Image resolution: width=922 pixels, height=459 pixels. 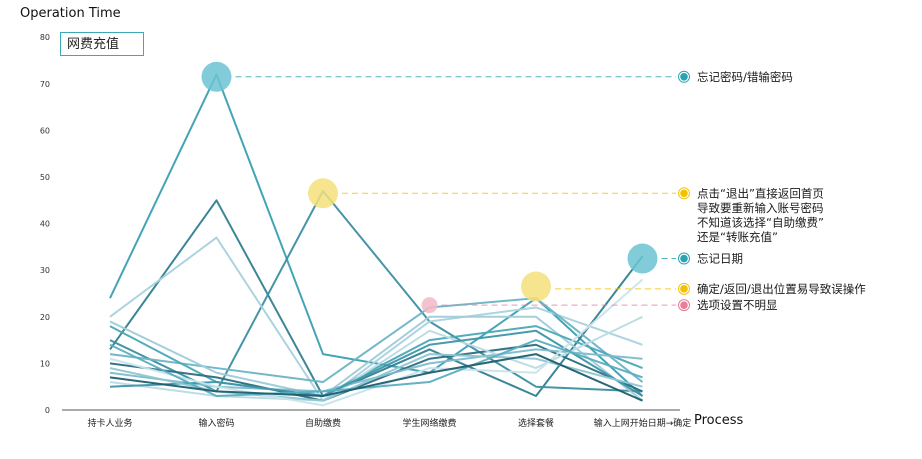 I want to click on x-tick-label: 输入密码, so click(x=216, y=423).